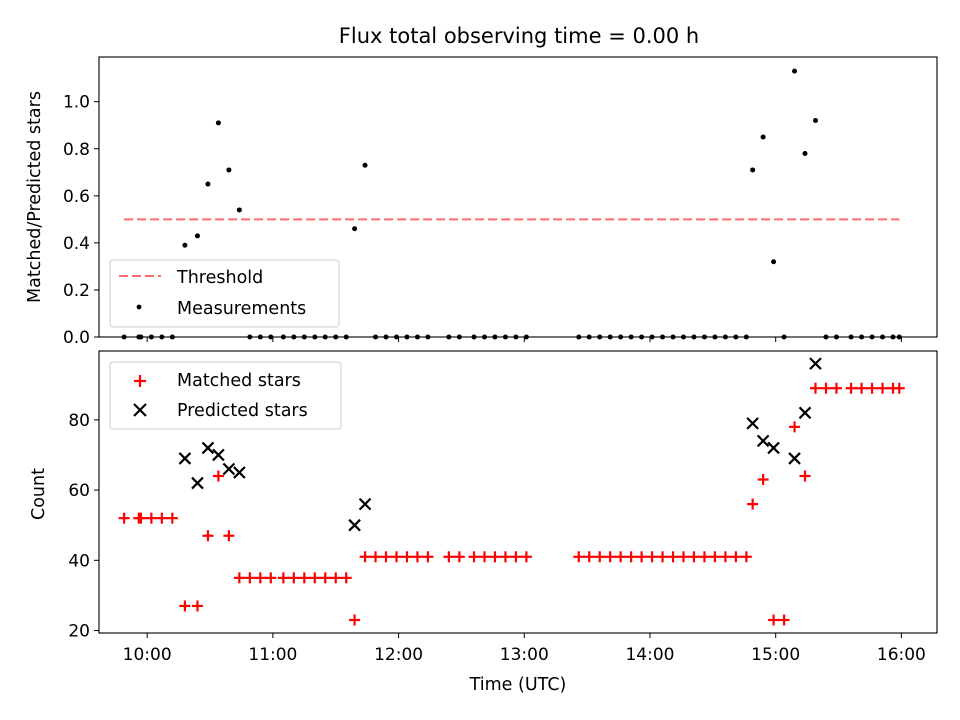 This screenshot has height=720, width=960. What do you see at coordinates (242, 411) in the screenshot?
I see `legend-predicted-label: Predicted stars` at bounding box center [242, 411].